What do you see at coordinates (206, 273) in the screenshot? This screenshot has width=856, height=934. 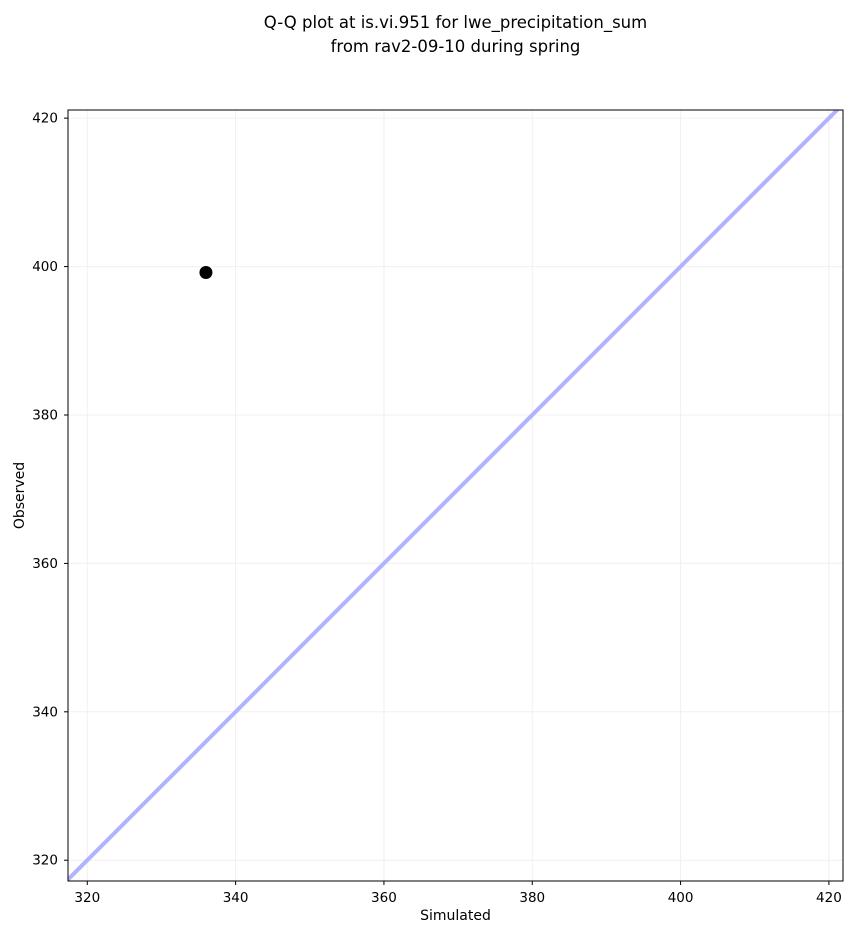 I see `data-point` at bounding box center [206, 273].